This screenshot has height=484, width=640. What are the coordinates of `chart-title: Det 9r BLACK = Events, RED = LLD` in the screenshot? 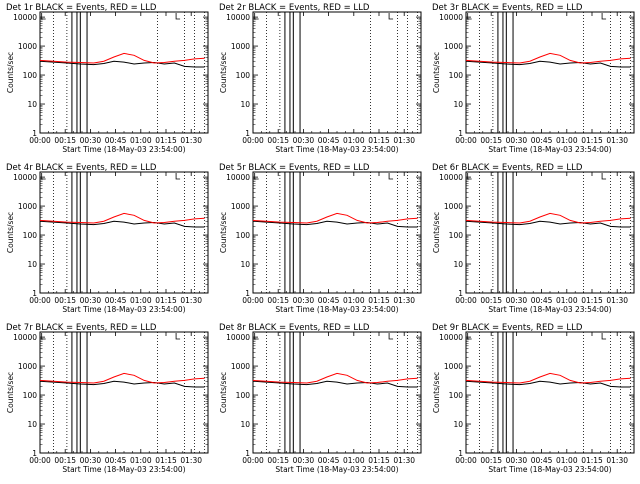 It's located at (507, 328).